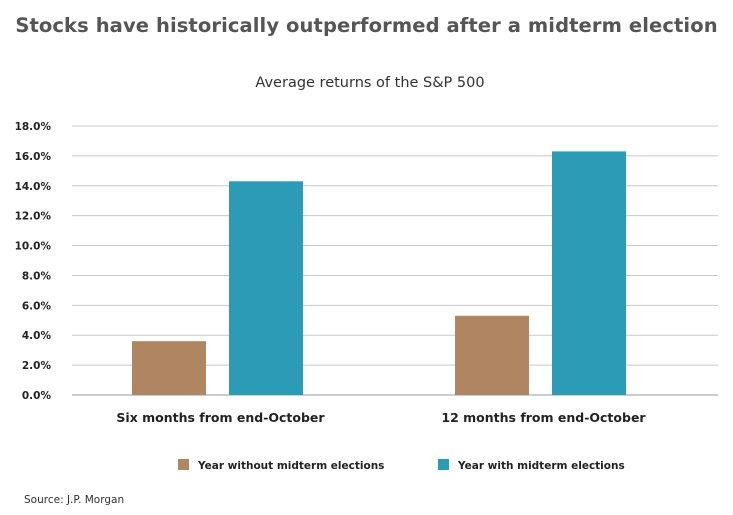  What do you see at coordinates (74, 500) in the screenshot?
I see `source-note: Source: J.P. Morgan` at bounding box center [74, 500].